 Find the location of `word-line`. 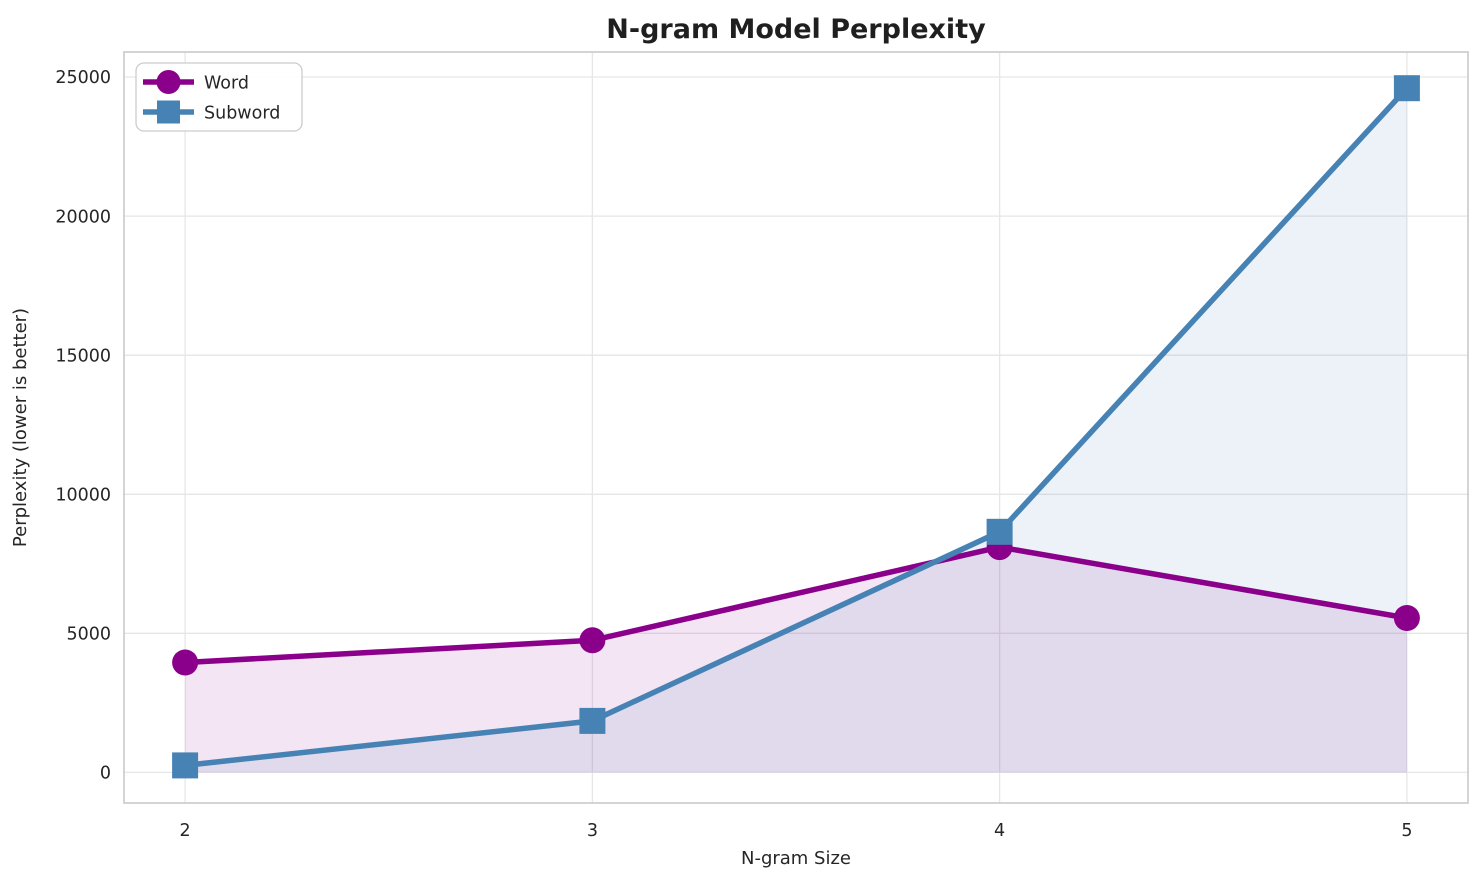

word-line is located at coordinates (796, 605).